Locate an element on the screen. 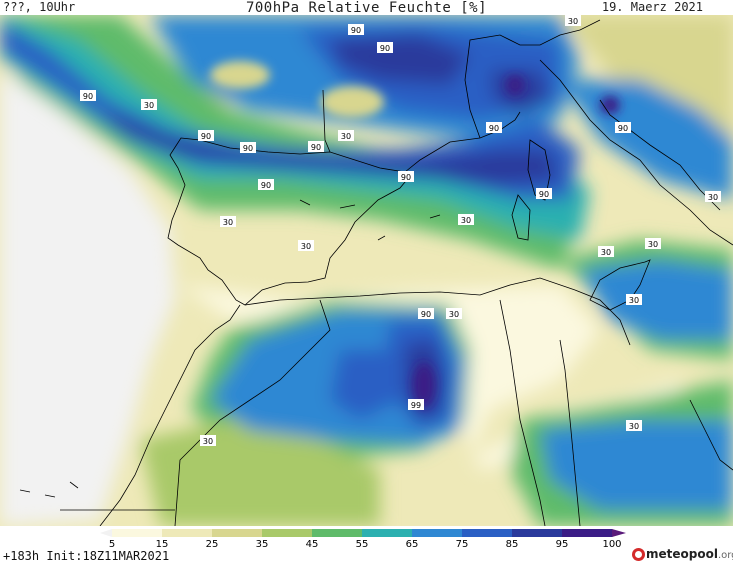  legend-arrow-high is located at coordinates (619, 533).